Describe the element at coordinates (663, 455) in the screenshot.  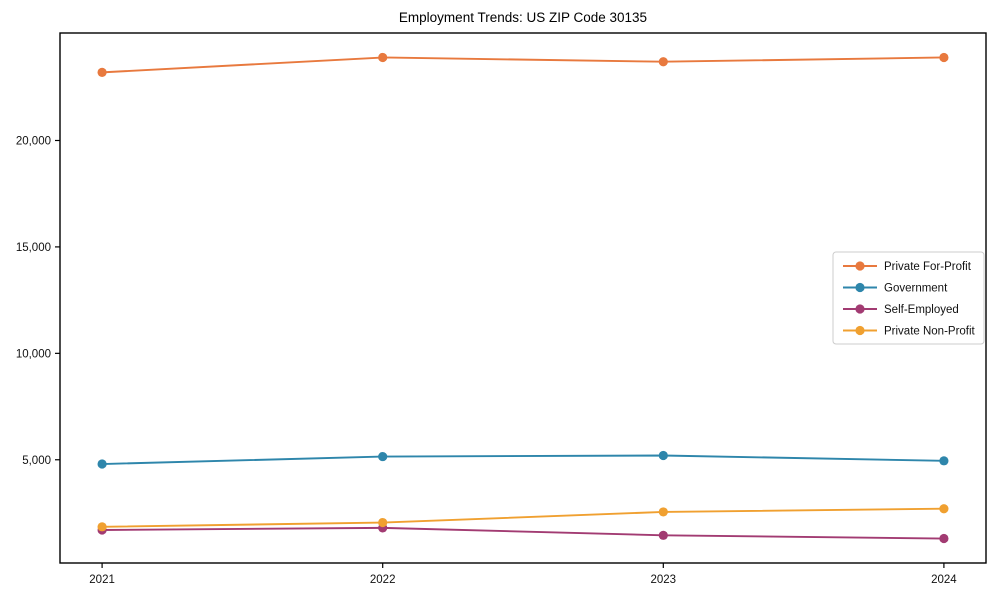
I see `data-point-government-2023` at that location.